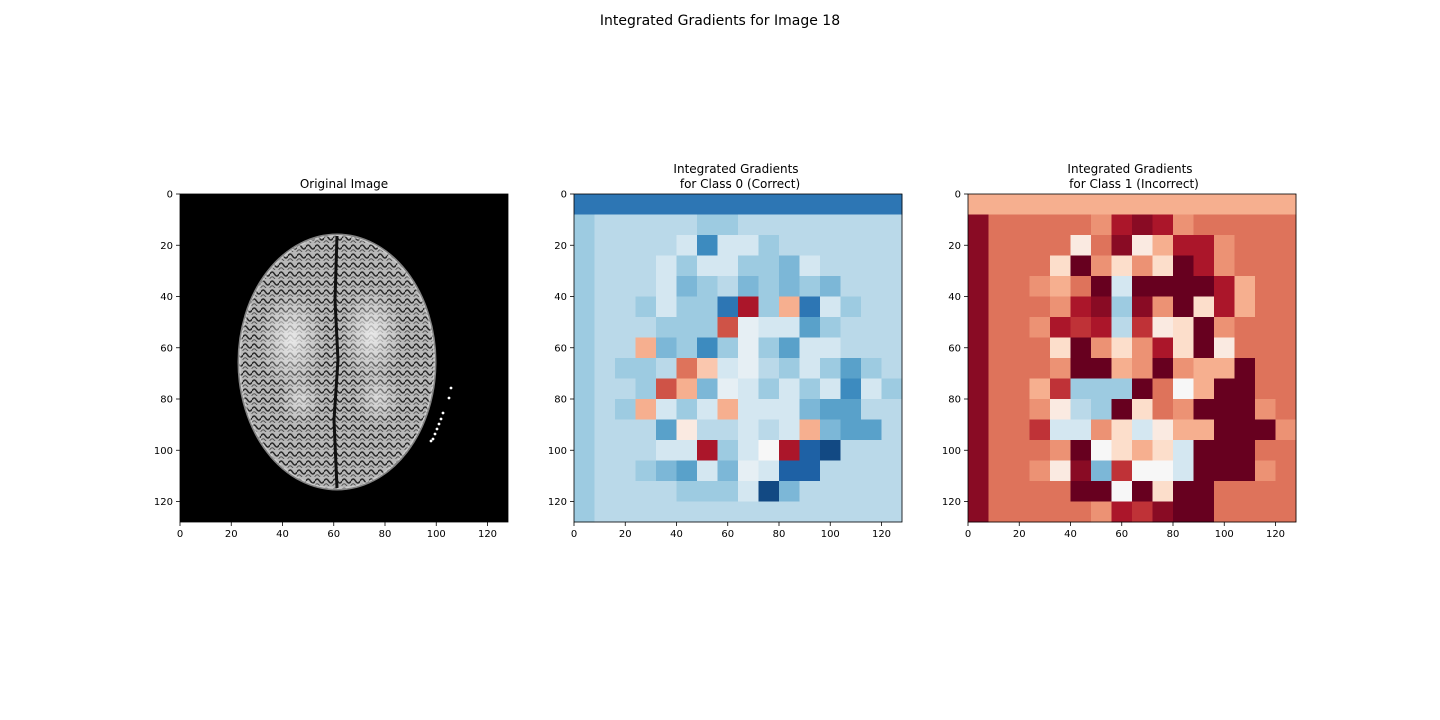 The height and width of the screenshot is (720, 1440). I want to click on x-tick-label: 20, so click(625, 534).